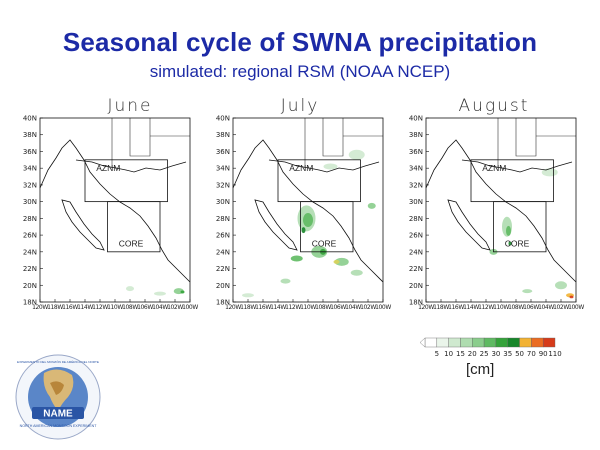 This screenshot has width=600, height=450. I want to click on lon-label: 108W, so click(323, 307).